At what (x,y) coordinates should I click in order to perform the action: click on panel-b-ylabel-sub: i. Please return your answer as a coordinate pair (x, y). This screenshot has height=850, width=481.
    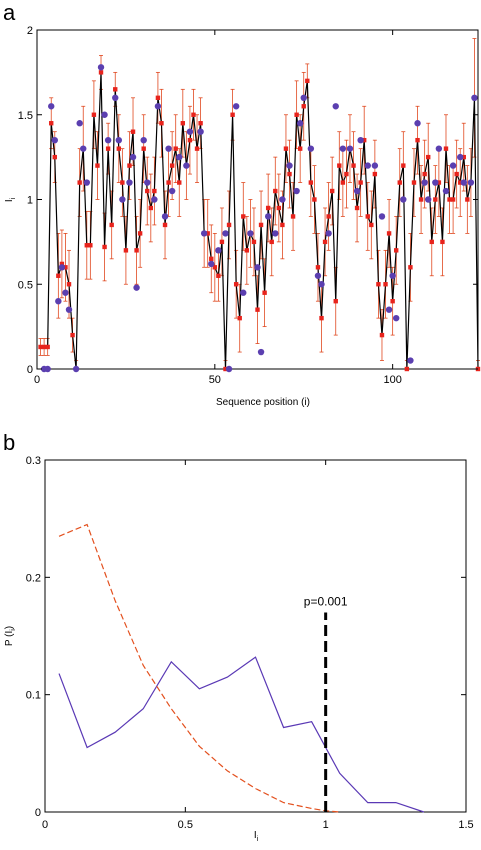
    Looking at the image, I should click on (13, 630).